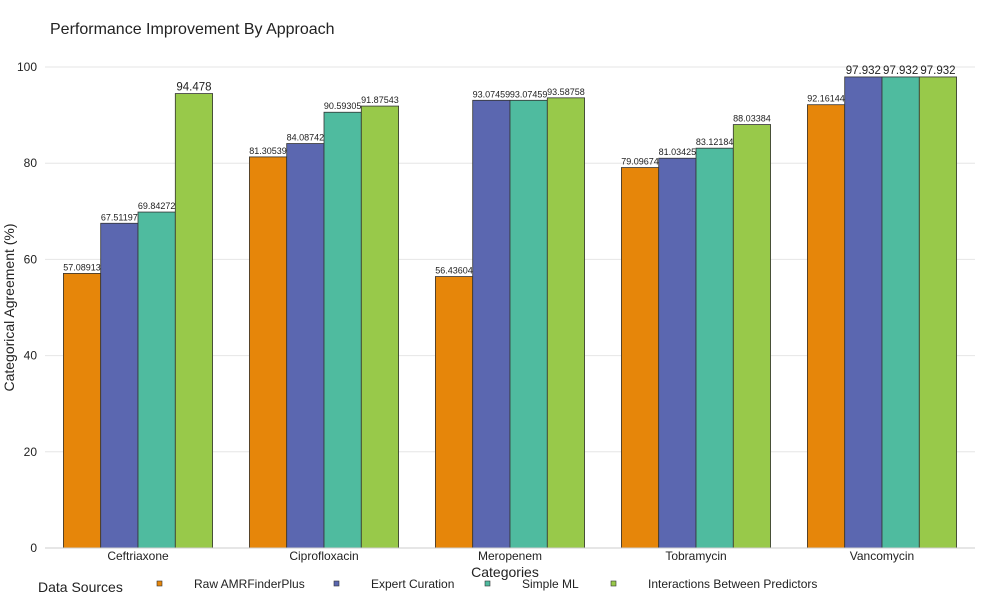 This screenshot has height=600, width=1000. Describe the element at coordinates (826, 326) in the screenshot. I see `bar-raw-amrfinderplus-vancomycin` at that location.